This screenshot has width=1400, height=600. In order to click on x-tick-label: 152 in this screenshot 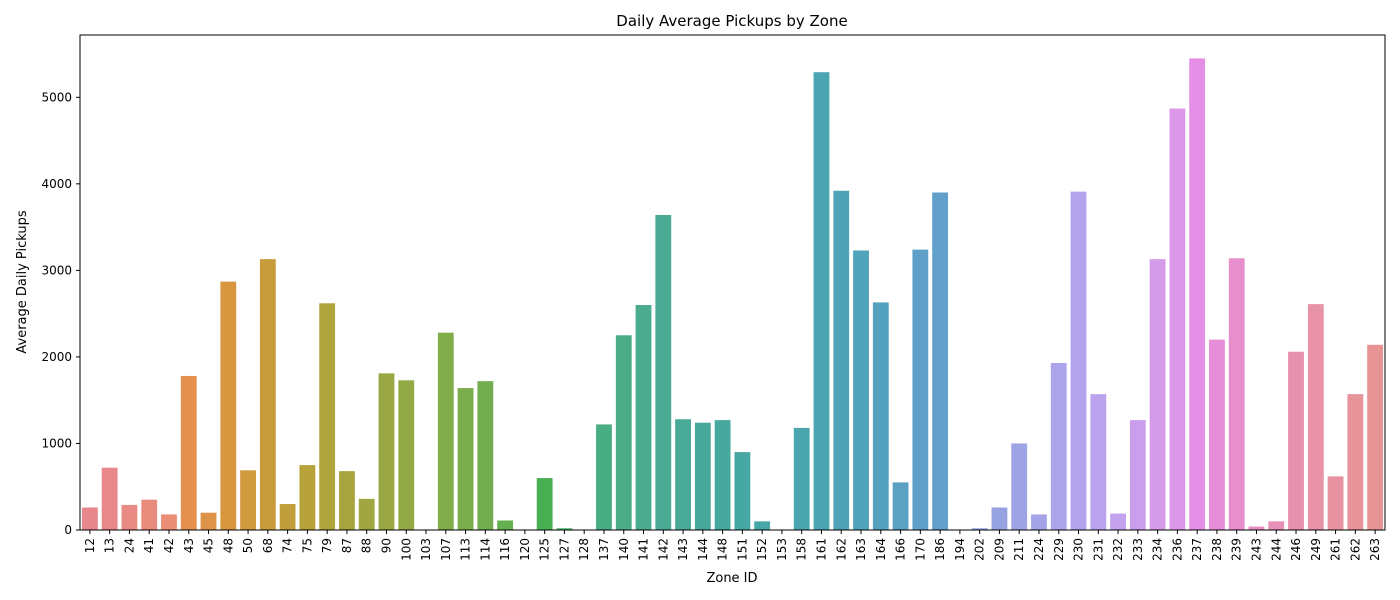, I will do `click(762, 549)`.